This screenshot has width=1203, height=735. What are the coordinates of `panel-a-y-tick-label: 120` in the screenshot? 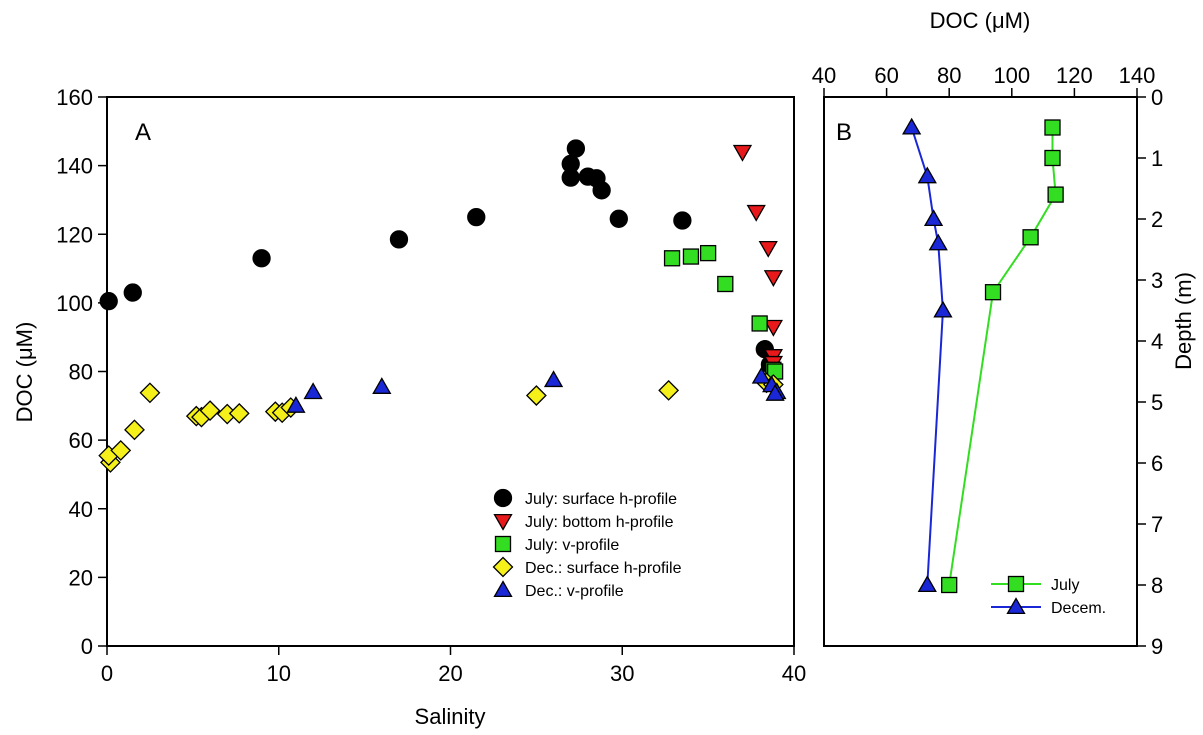 It's located at (74, 234).